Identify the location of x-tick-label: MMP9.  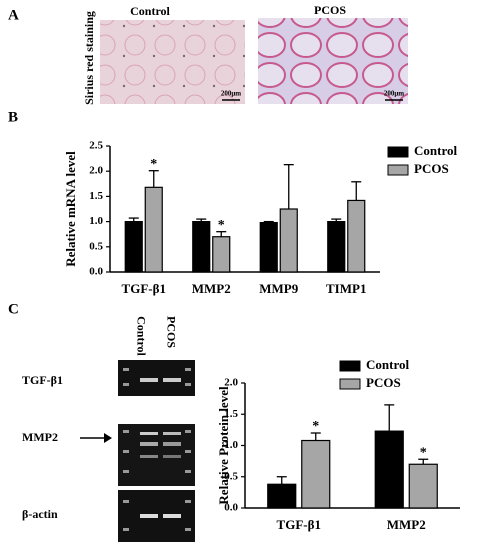
(278, 288).